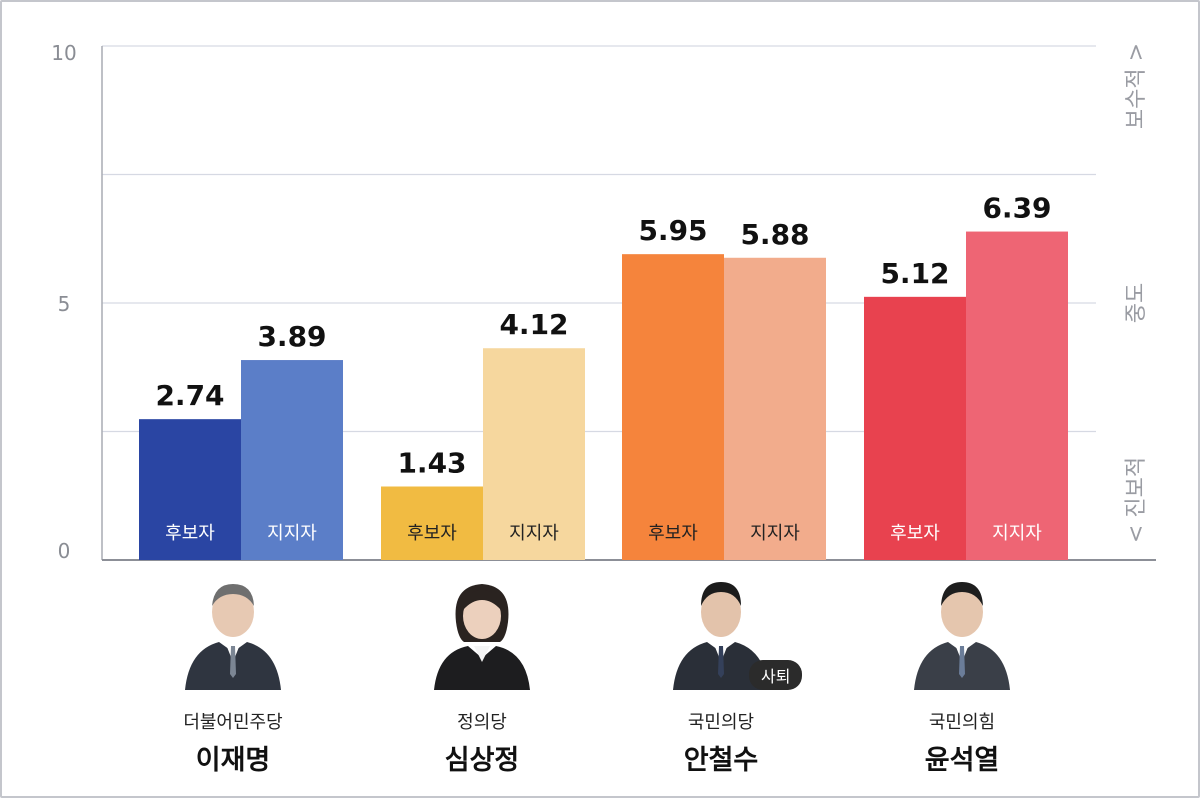 The height and width of the screenshot is (798, 1200). I want to click on data-label: 5.95, so click(672, 230).